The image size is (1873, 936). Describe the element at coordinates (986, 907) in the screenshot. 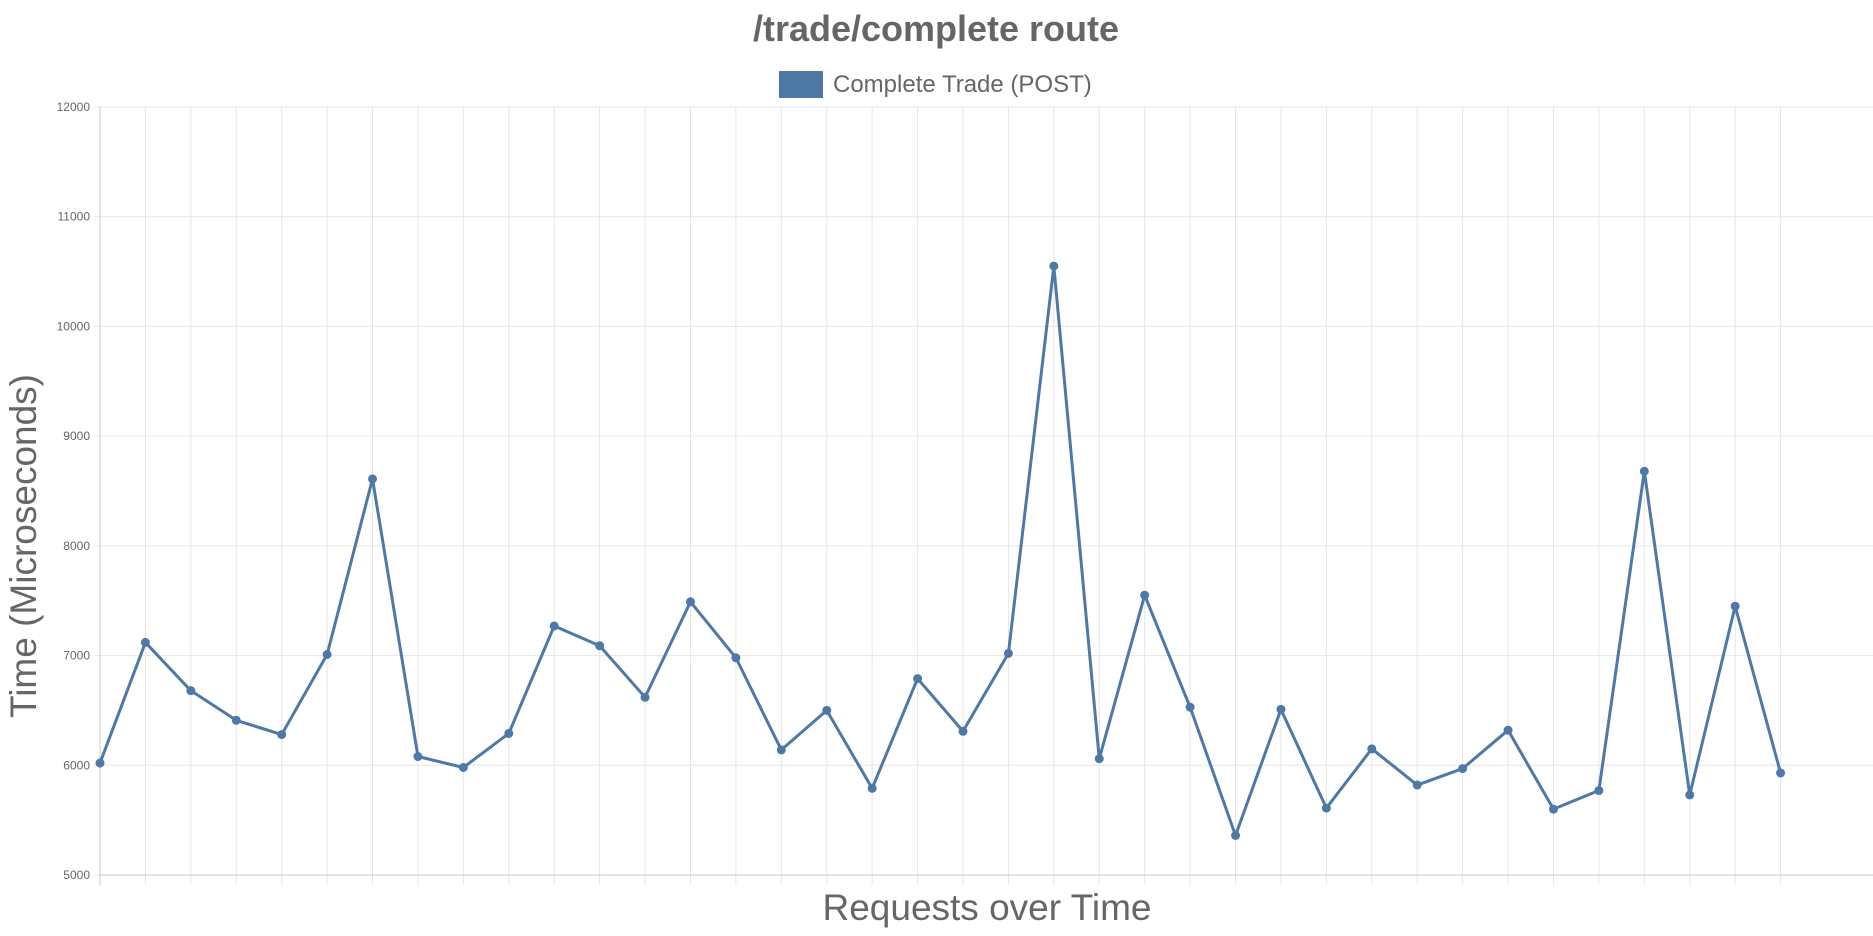

I see `x-axis-title: Requests over Time` at that location.